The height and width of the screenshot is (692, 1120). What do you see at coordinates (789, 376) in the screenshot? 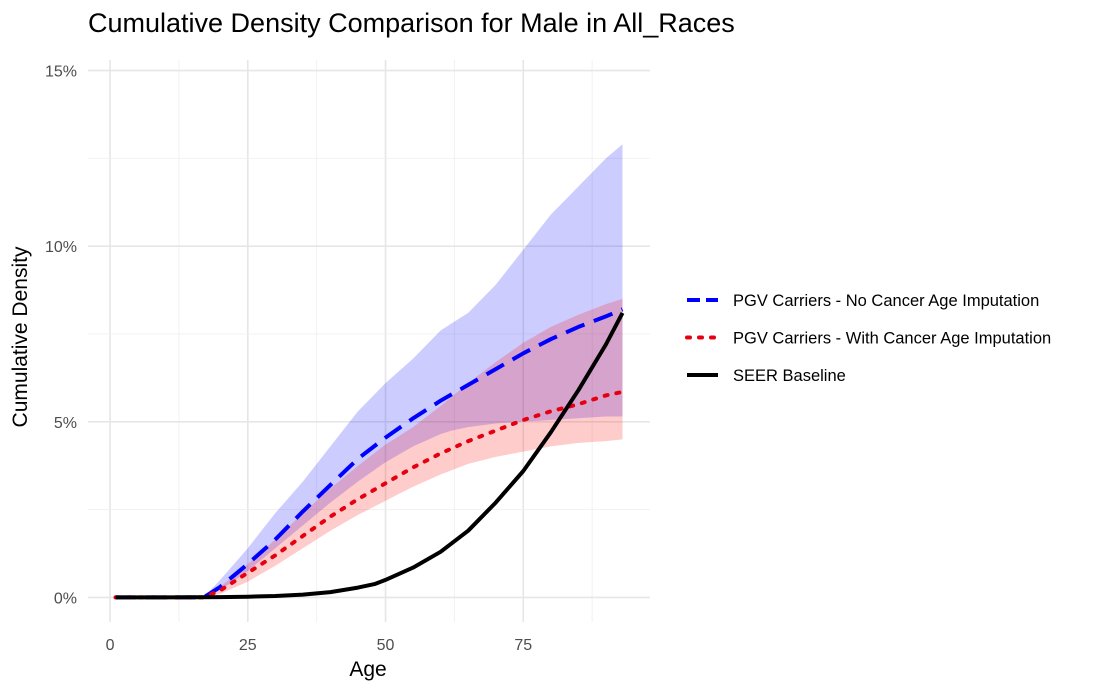
I see `legend-label-2: SEER Baseline` at bounding box center [789, 376].